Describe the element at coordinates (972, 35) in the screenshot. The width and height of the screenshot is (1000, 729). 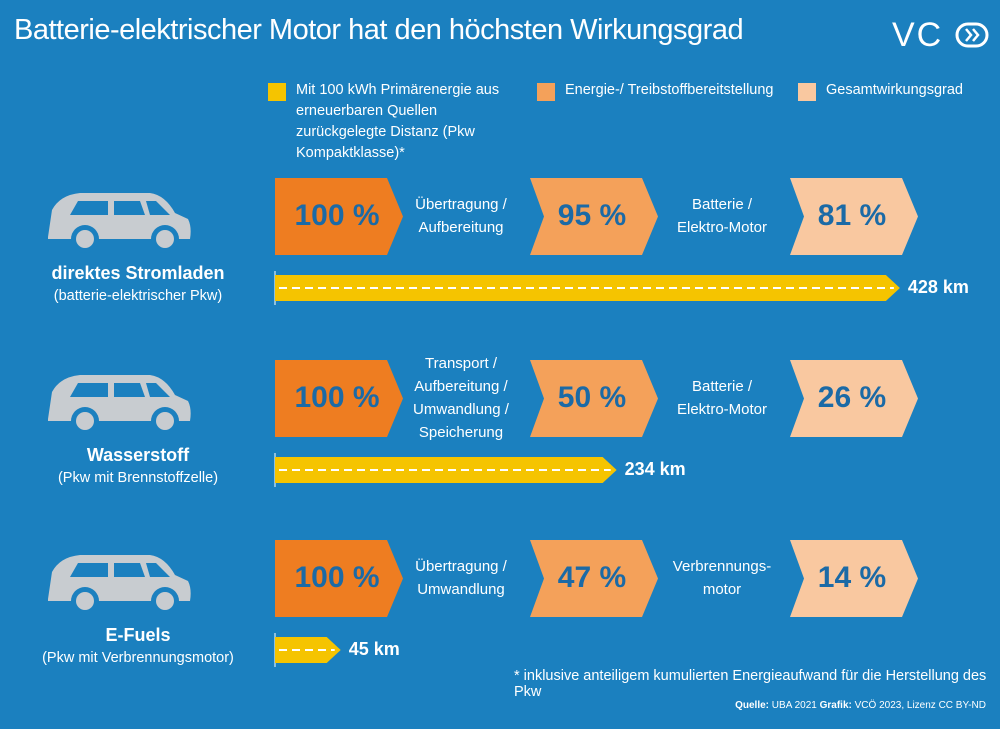
I see `logo-mark` at that location.